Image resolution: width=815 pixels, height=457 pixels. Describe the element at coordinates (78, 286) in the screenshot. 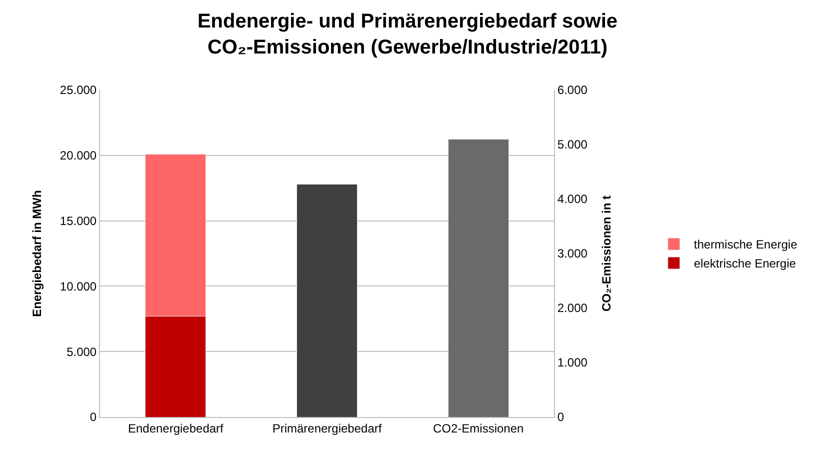

I see `y-tick-label: 10.000` at that location.